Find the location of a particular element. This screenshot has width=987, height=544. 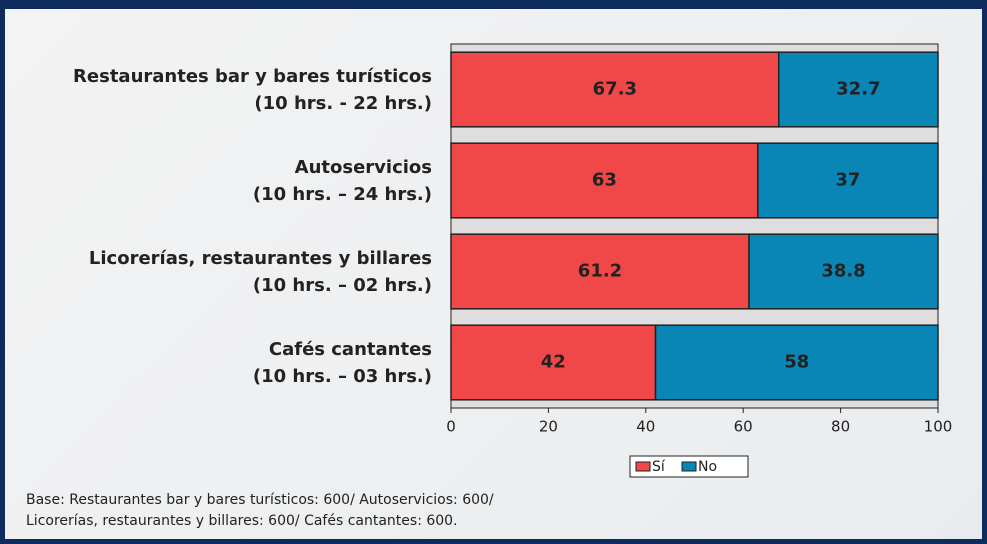

x-tick-label: 20 is located at coordinates (548, 427).